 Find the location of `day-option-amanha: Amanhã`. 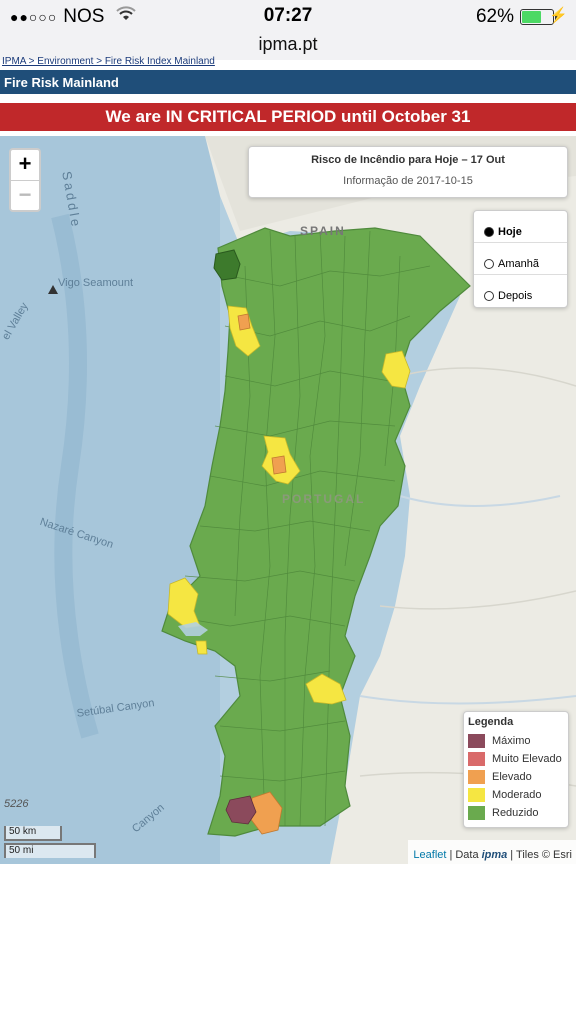

day-option-amanha: Amanhã is located at coordinates (520, 259).